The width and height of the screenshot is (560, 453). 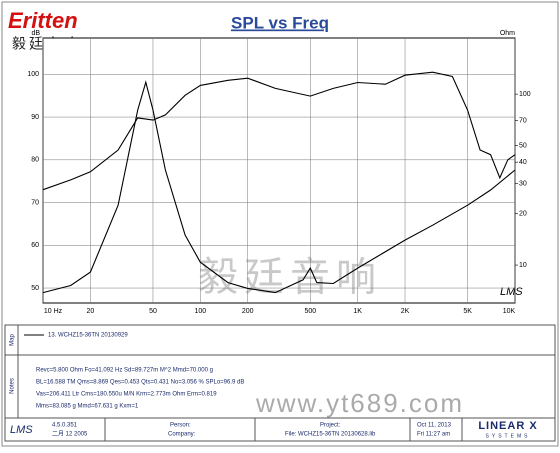 What do you see at coordinates (180, 426) in the screenshot?
I see `footer-person: Person:` at bounding box center [180, 426].